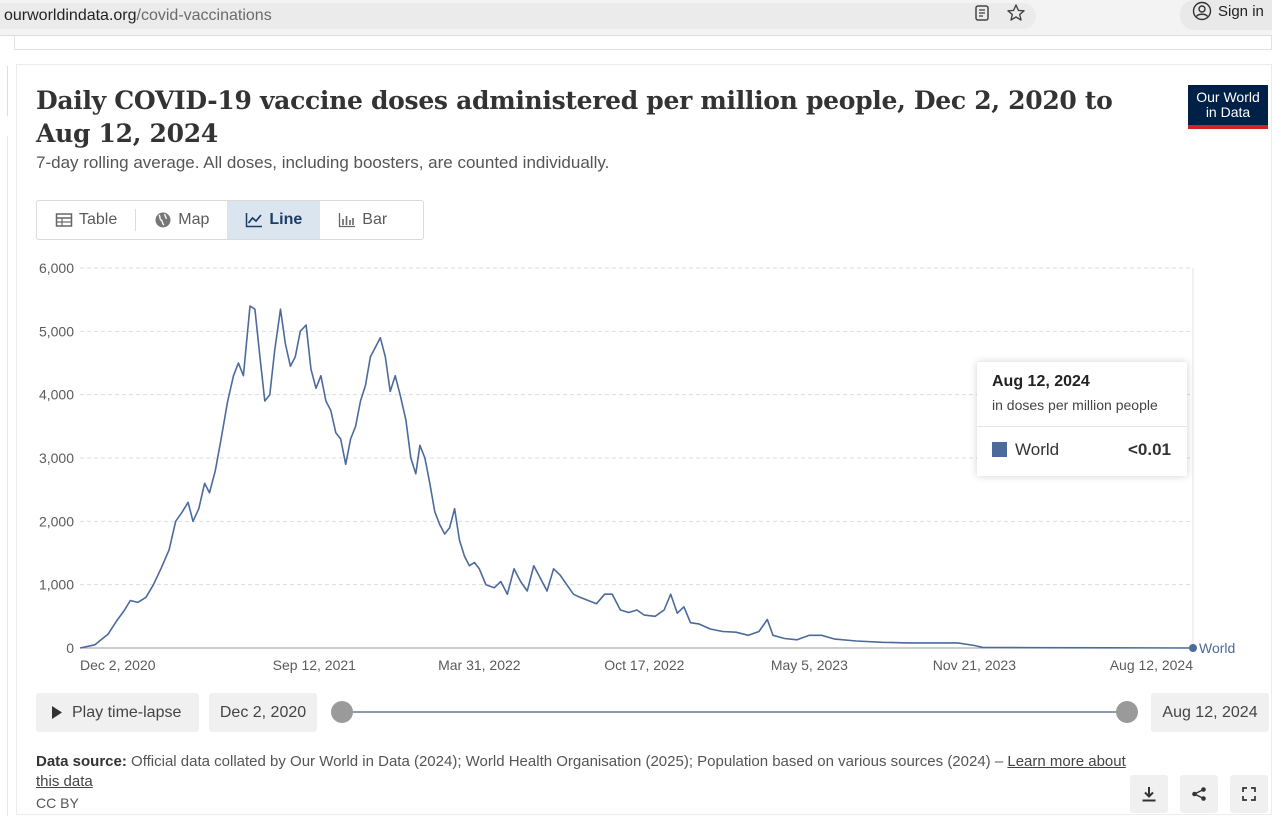  Describe the element at coordinates (194, 219) in the screenshot. I see `tab-map-label: Map` at that location.